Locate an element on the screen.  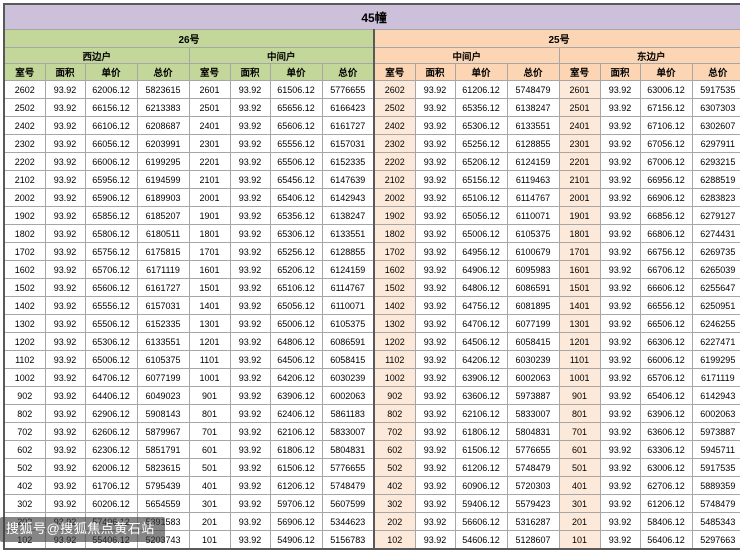
unit-price-cell: 64806.12 is located at coordinates (481, 287).